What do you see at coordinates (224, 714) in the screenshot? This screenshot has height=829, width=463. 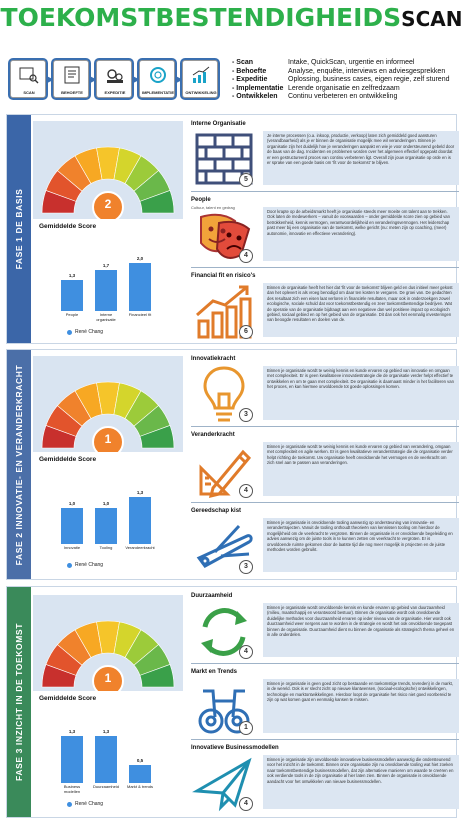 I see `binoculars-icon` at bounding box center [224, 714].